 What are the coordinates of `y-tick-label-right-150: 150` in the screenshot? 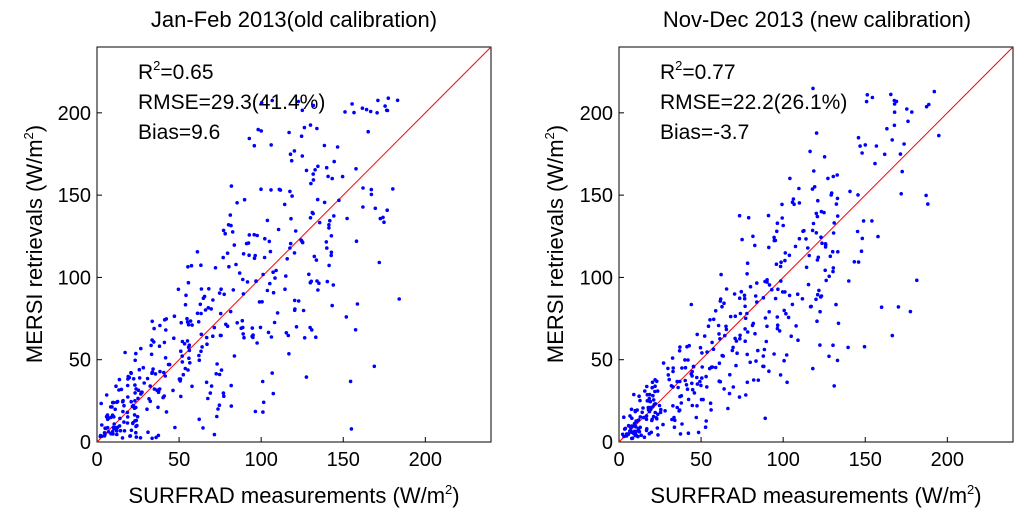 It's located at (596, 196).